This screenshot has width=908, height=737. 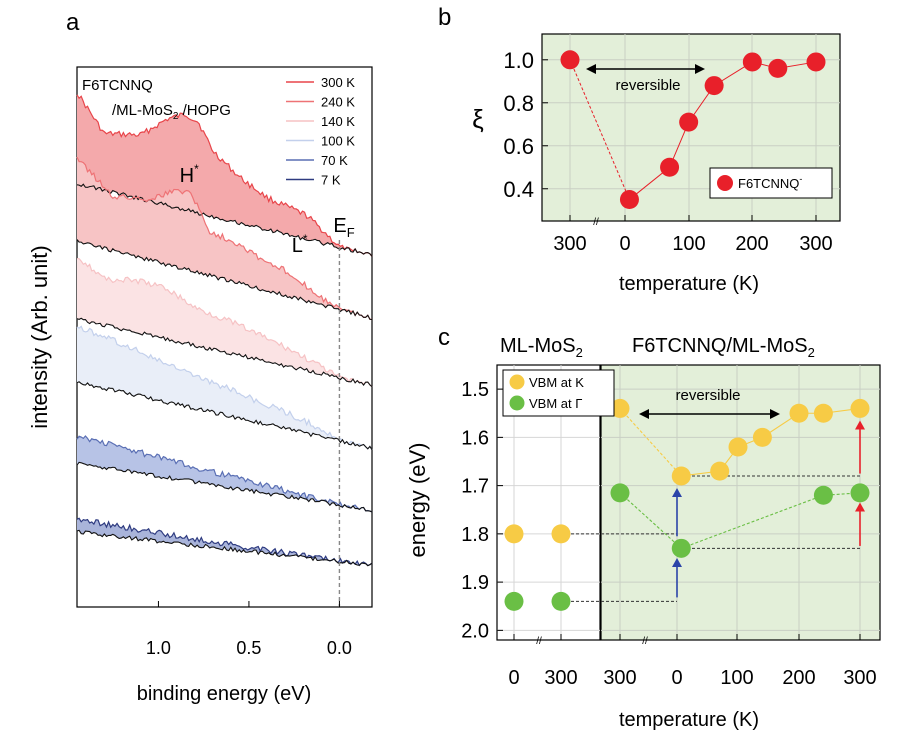 What do you see at coordinates (478, 119) in the screenshot?
I see `panel-b-ylabel: ξ` at bounding box center [478, 119].